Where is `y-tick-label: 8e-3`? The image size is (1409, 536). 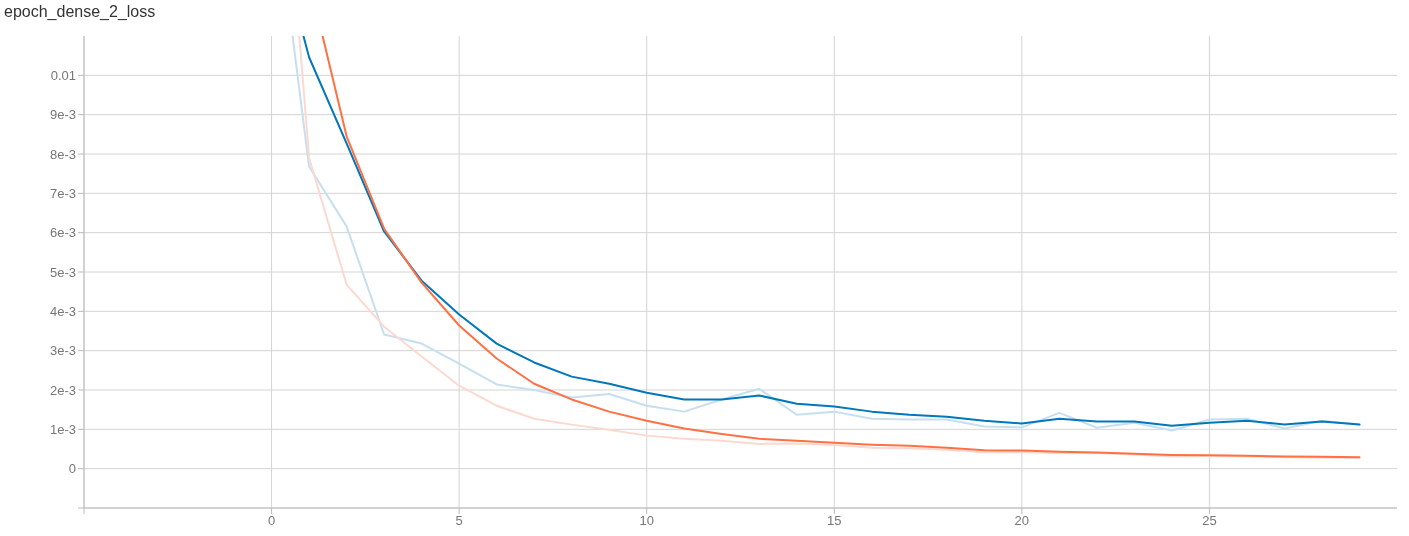 y-tick-label: 8e-3 is located at coordinates (62, 154).